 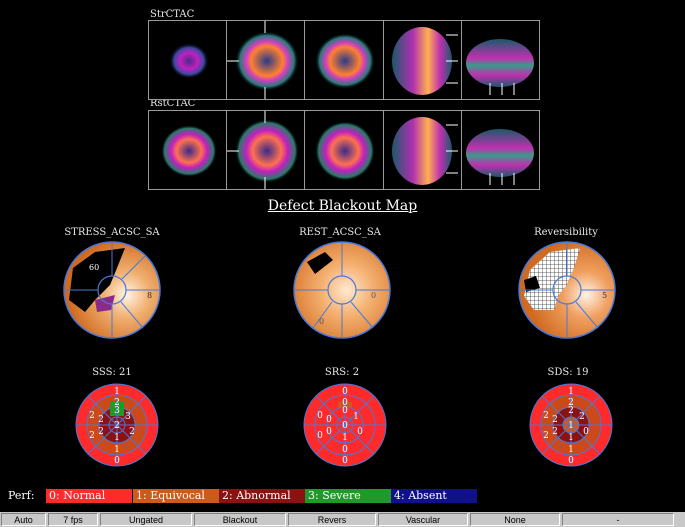 I want to click on reversibility-map-title: Reversibility, so click(x=566, y=232).